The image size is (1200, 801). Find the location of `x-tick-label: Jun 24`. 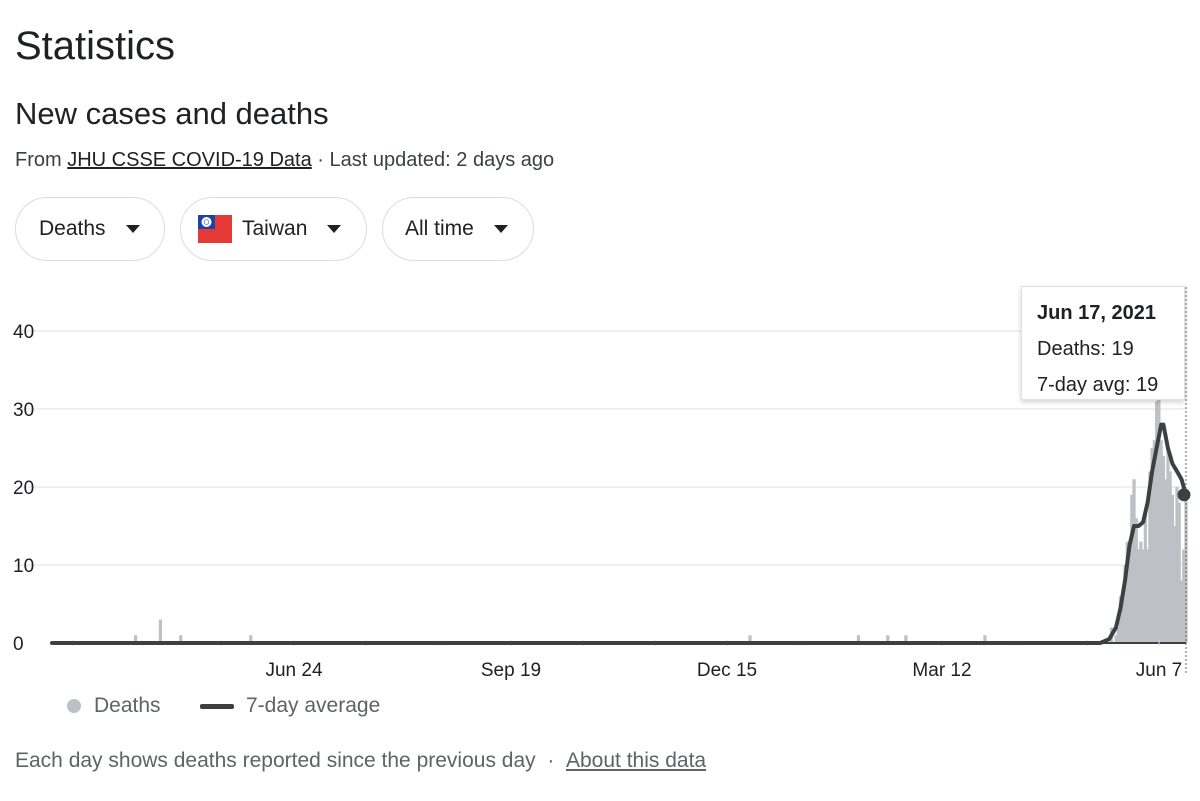

x-tick-label: Jun 24 is located at coordinates (293, 670).